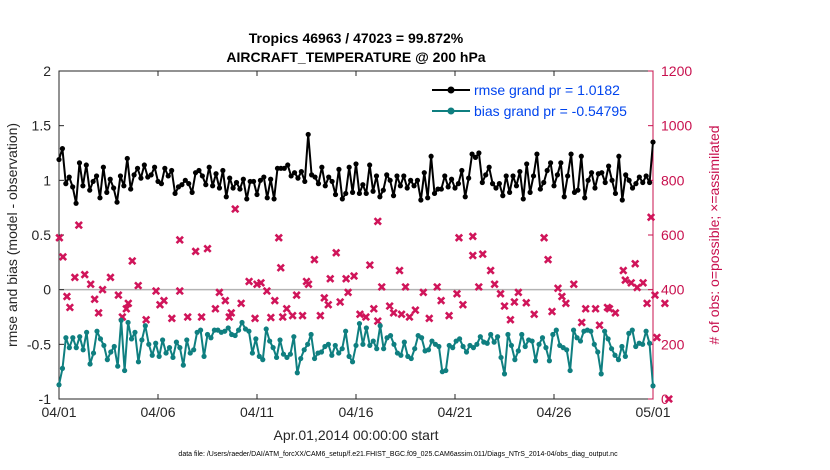 The width and height of the screenshot is (830, 470). I want to click on chart-title-line2: AIRCRAFT_TEMPERATURE @ 200 hPa, so click(355, 57).